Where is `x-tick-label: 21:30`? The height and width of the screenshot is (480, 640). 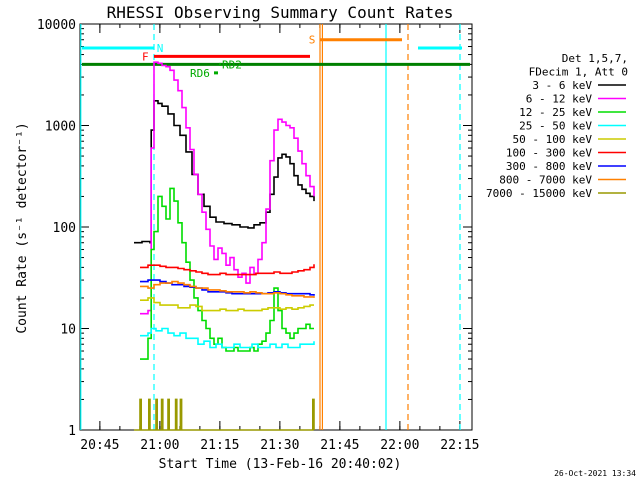 x-tick-label: 21:30 is located at coordinates (279, 445).